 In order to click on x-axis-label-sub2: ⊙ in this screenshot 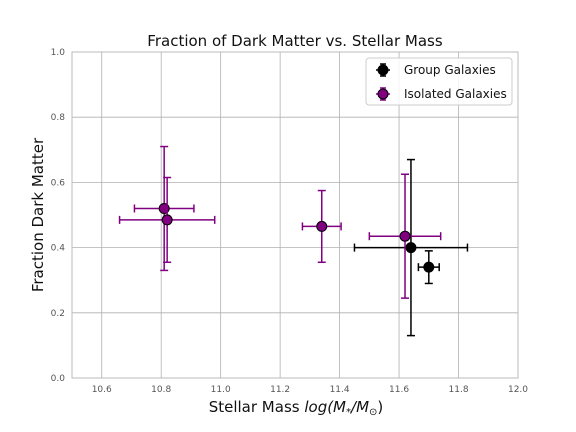, I will do `click(373, 412)`.